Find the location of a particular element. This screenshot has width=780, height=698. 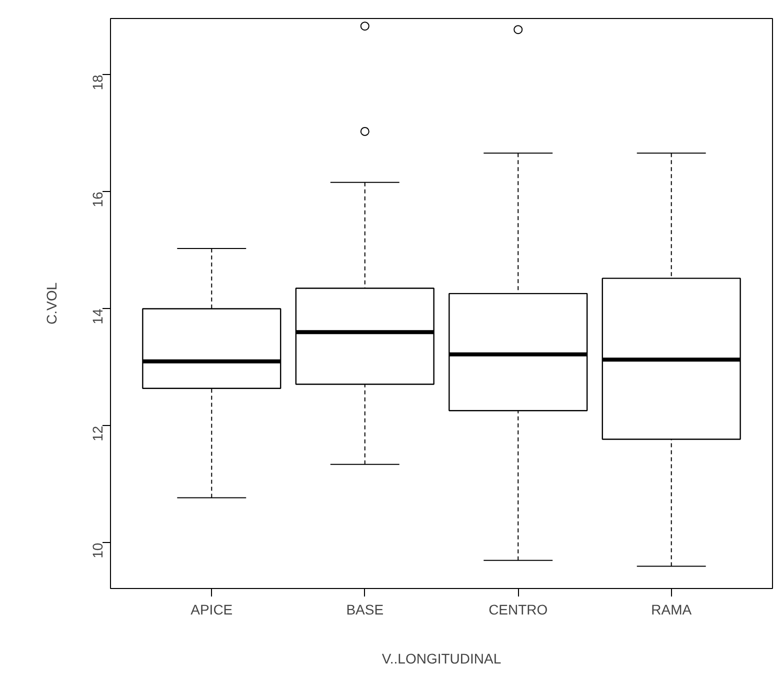

x-axis-title: V..LONGITUDINAL is located at coordinates (442, 658).